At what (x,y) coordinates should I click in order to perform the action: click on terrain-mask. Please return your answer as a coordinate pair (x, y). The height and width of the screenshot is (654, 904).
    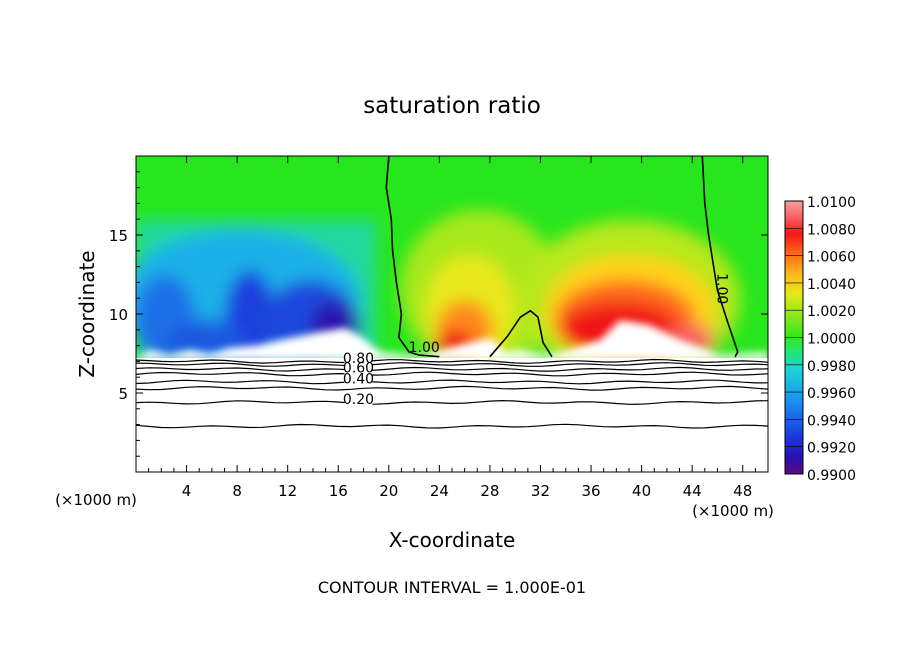
    Looking at the image, I should click on (452, 340).